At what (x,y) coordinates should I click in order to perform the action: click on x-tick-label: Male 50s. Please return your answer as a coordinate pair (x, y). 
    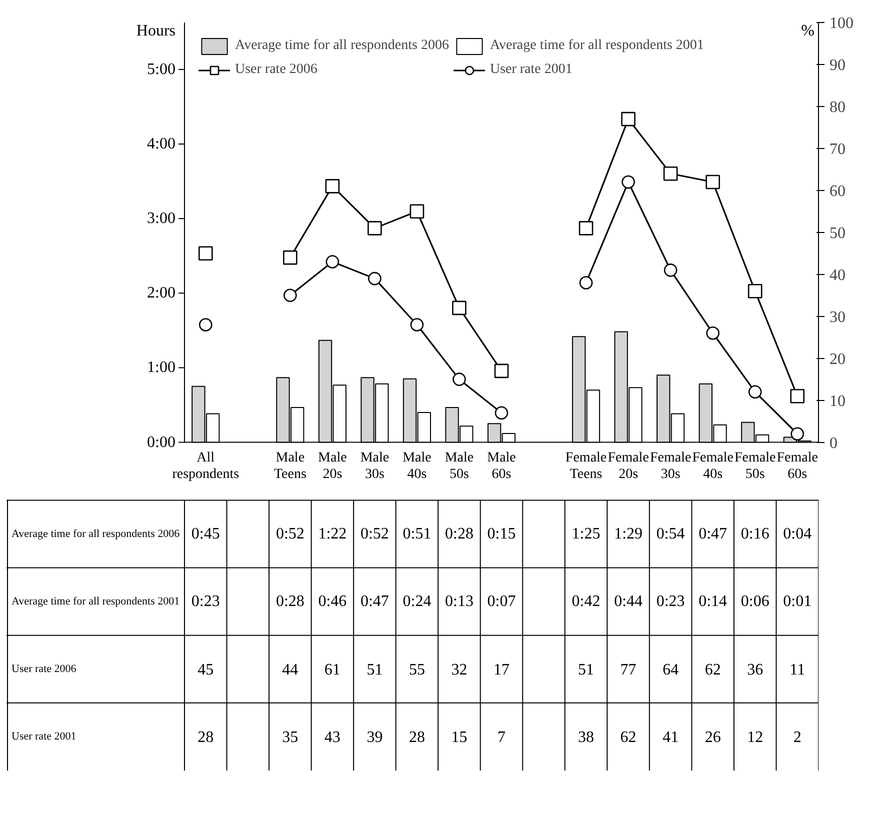
    Looking at the image, I should click on (459, 466).